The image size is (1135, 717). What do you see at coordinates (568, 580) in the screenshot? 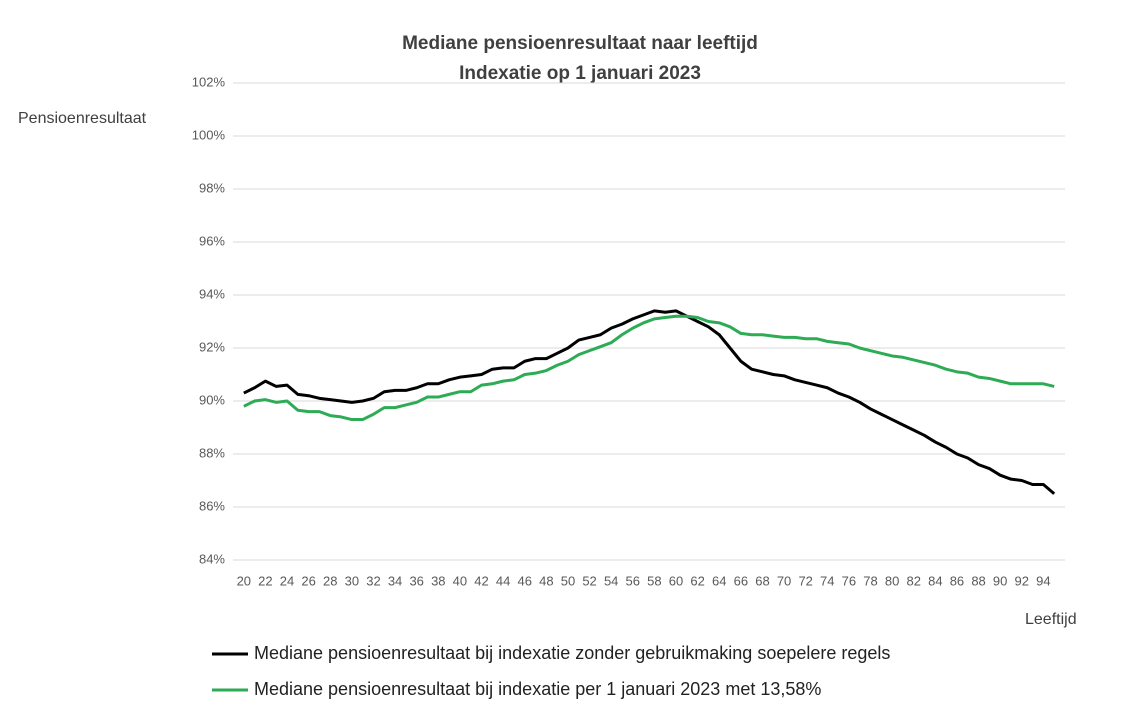
I see `x-tick-label: 50` at bounding box center [568, 580].